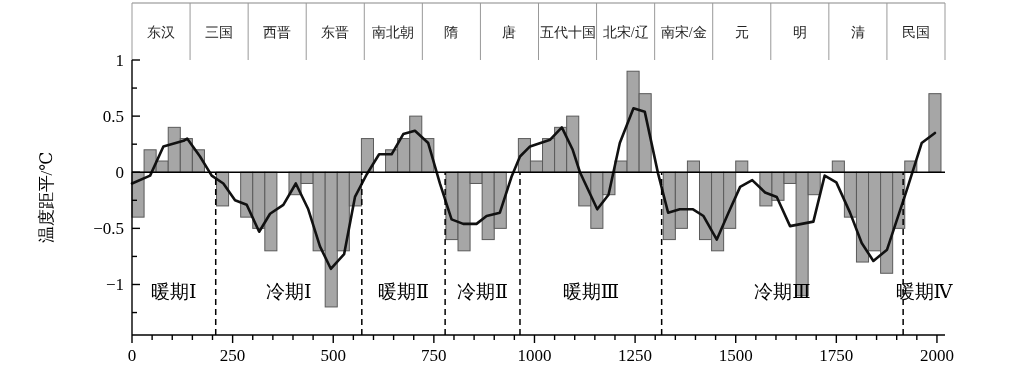 The height and width of the screenshot is (380, 1023). What do you see at coordinates (132, 355) in the screenshot?
I see `x-tick-label: 0` at bounding box center [132, 355].